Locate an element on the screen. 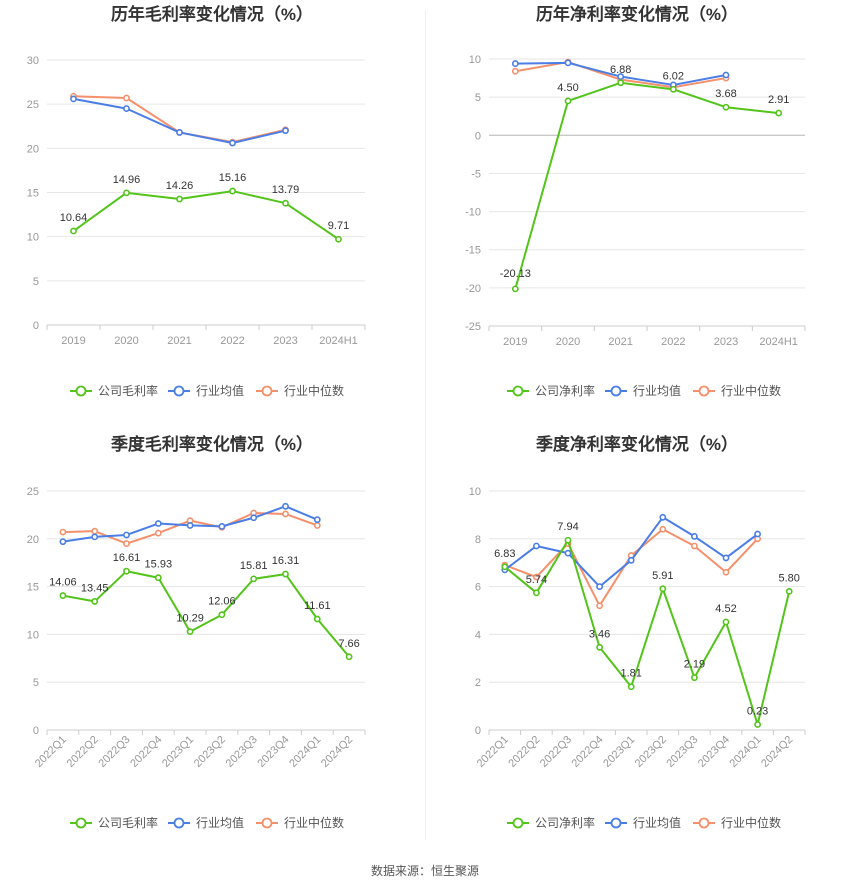 The width and height of the screenshot is (850, 891). y-tick-label: -5 is located at coordinates (476, 174).